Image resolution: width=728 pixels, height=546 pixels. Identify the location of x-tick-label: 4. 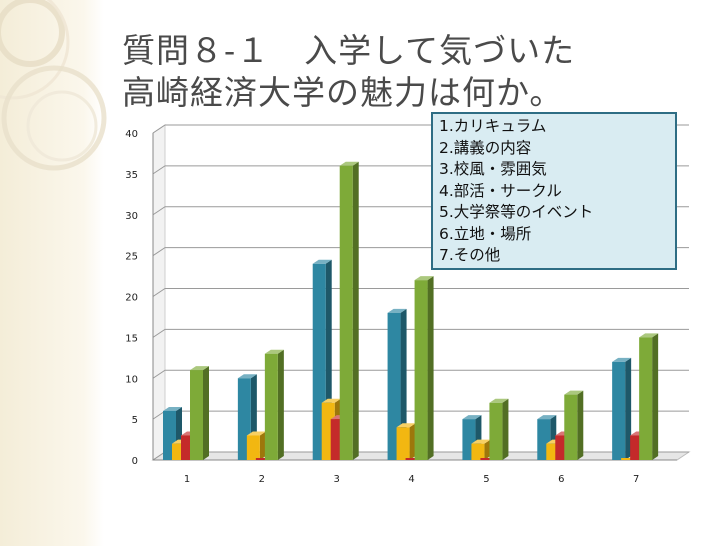
(411, 479).